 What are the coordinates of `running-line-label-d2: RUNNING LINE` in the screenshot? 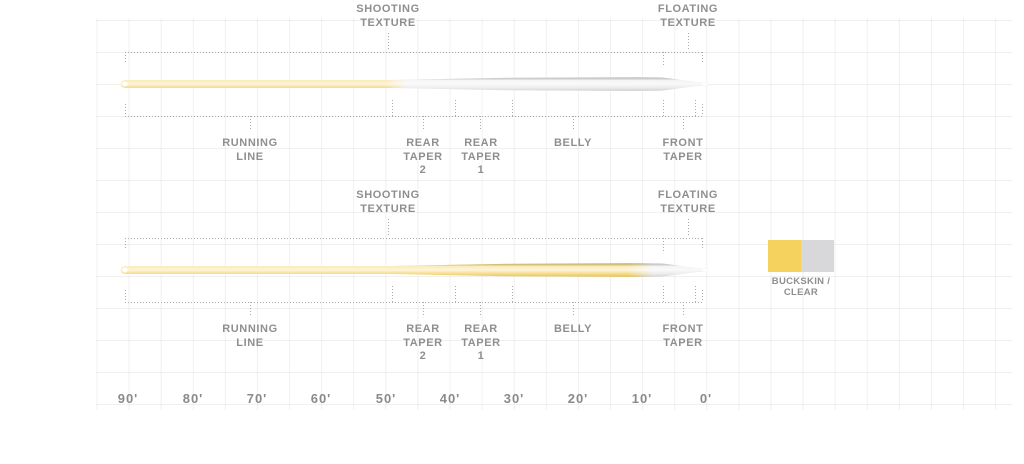 It's located at (250, 336).